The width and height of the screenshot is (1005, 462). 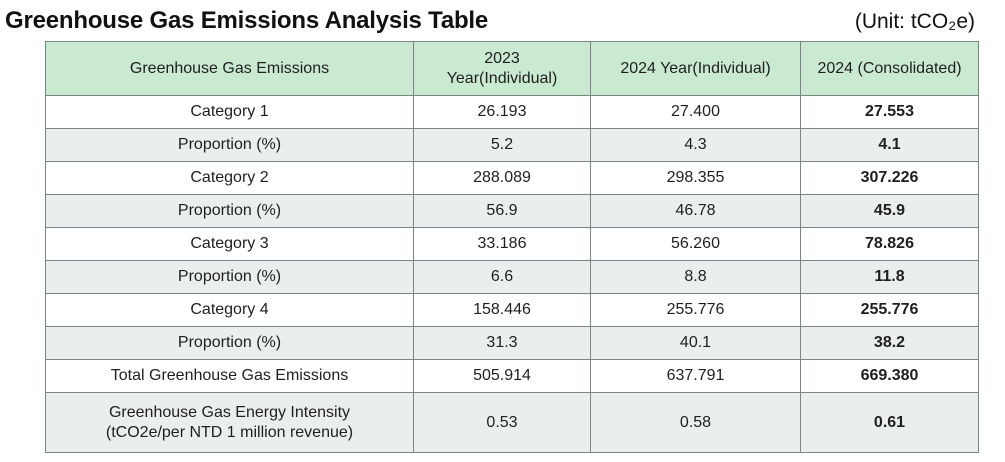 What do you see at coordinates (889, 422) in the screenshot?
I see `value-cell: 0.61` at bounding box center [889, 422].